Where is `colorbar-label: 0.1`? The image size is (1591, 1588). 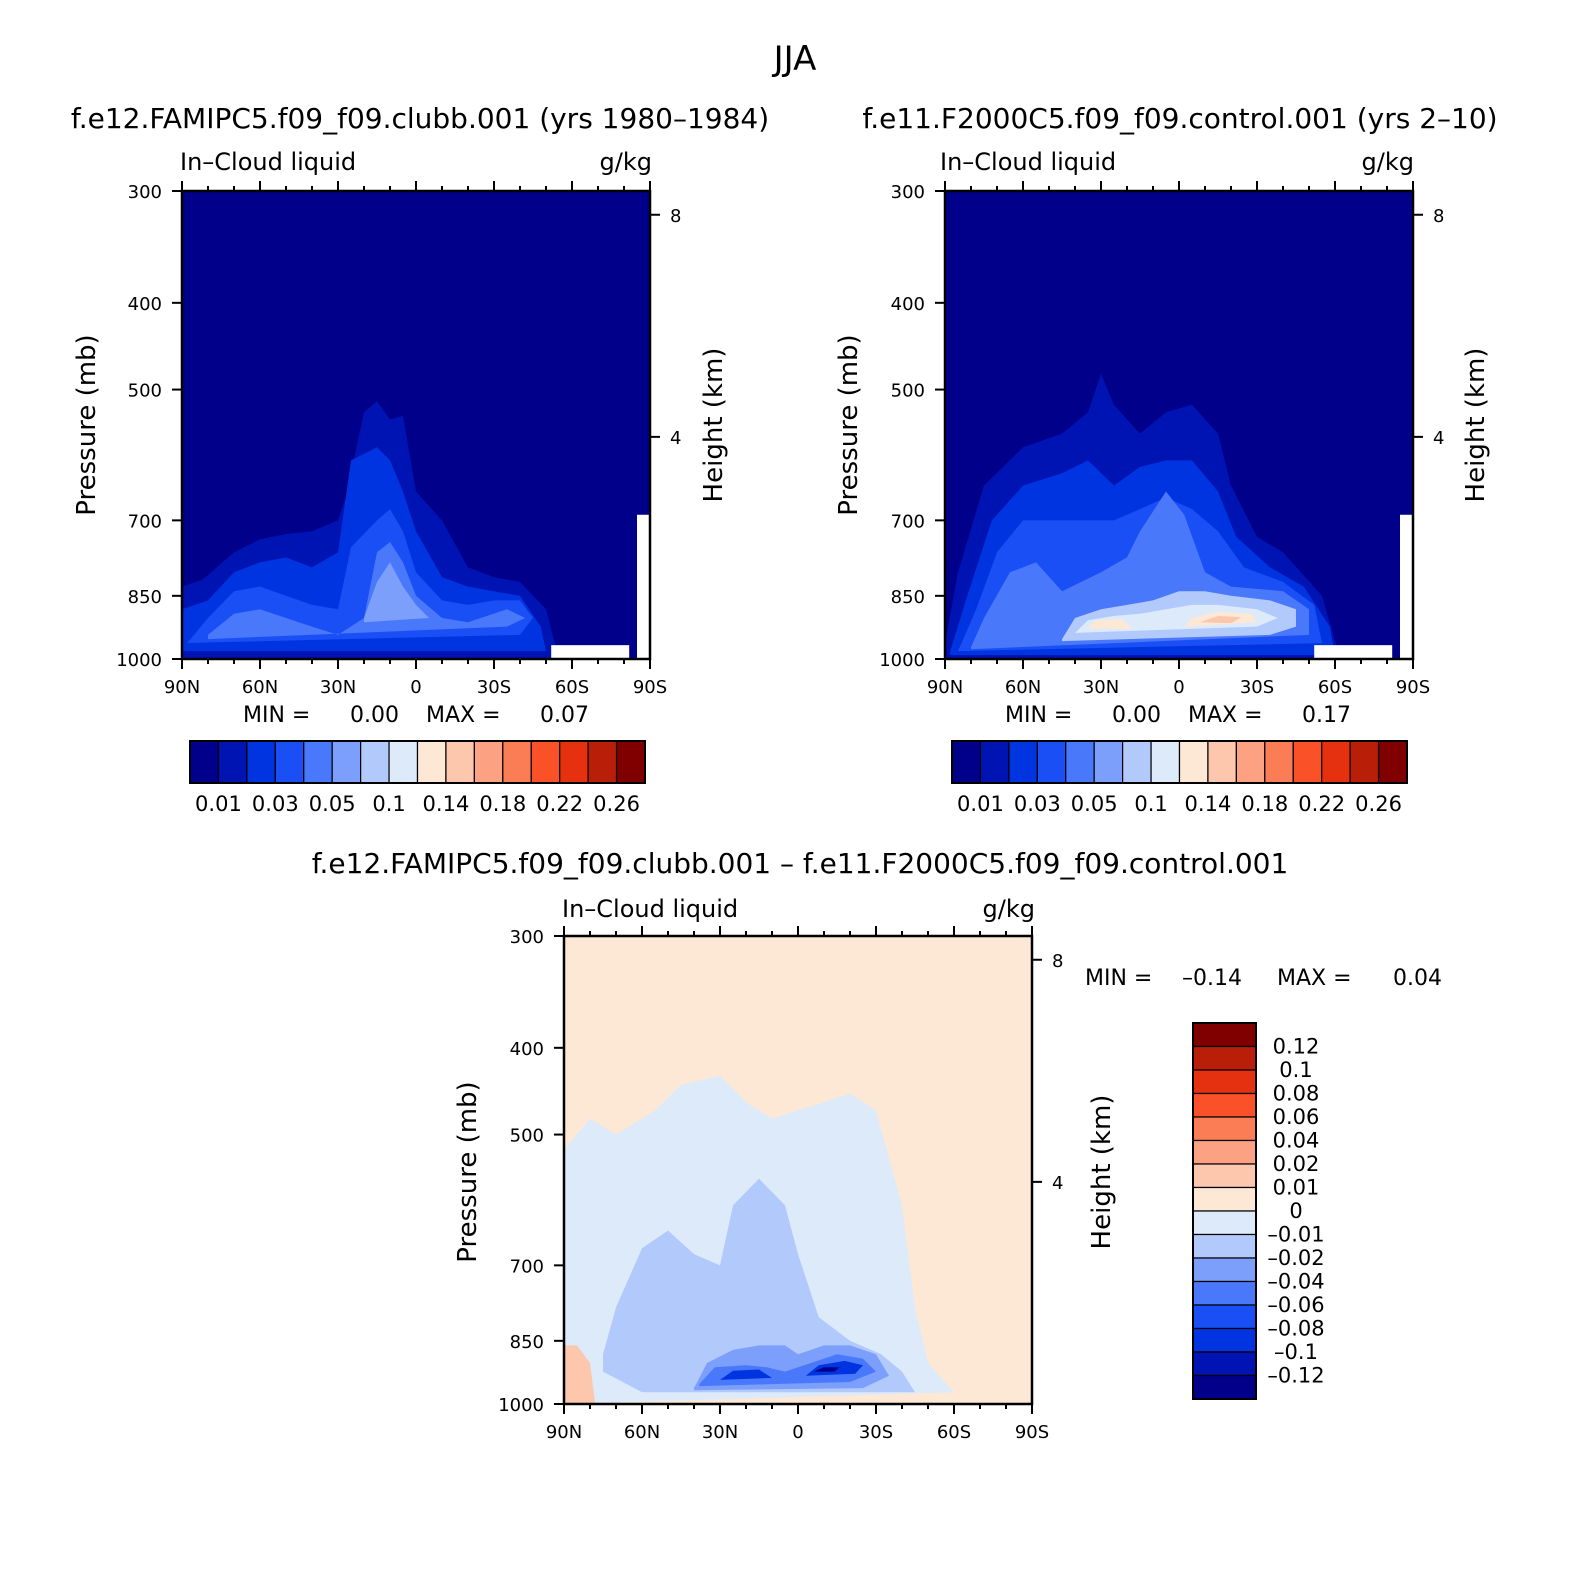
colorbar-label: 0.1 is located at coordinates (1150, 804).